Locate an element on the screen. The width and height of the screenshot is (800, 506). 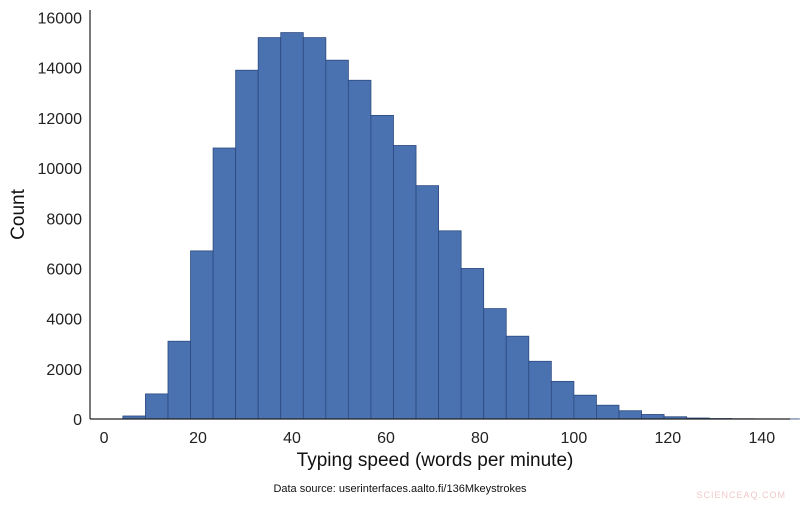
y-tick-label: 12000 is located at coordinates (60, 119).